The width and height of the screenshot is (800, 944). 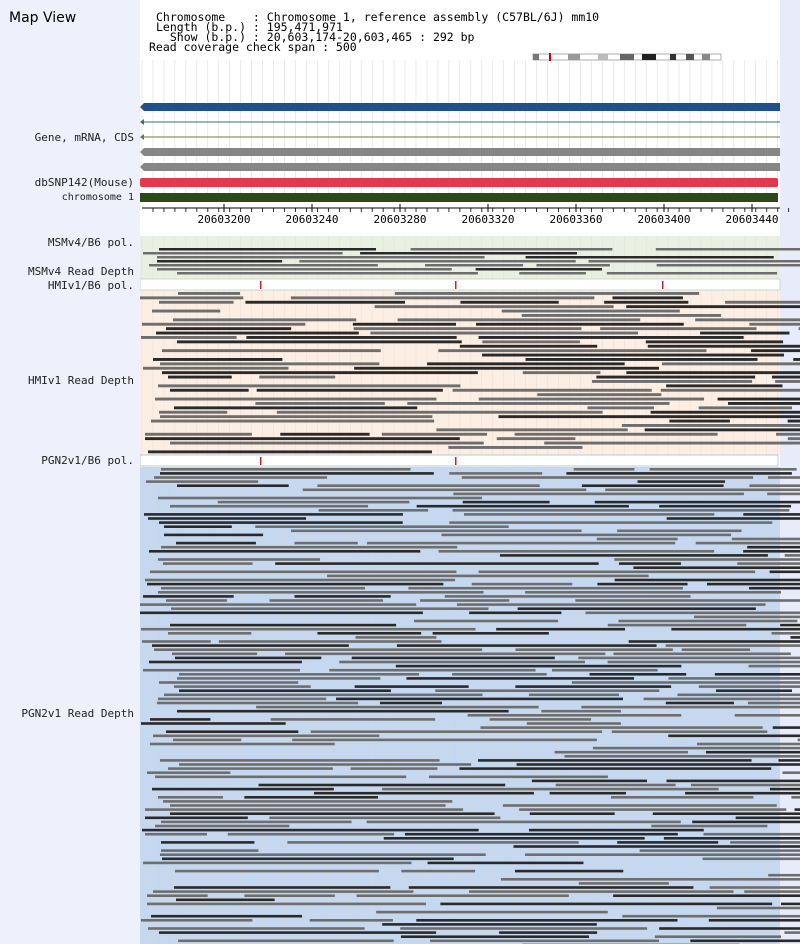 I want to click on chromosome-ideogram, so click(x=627, y=57).